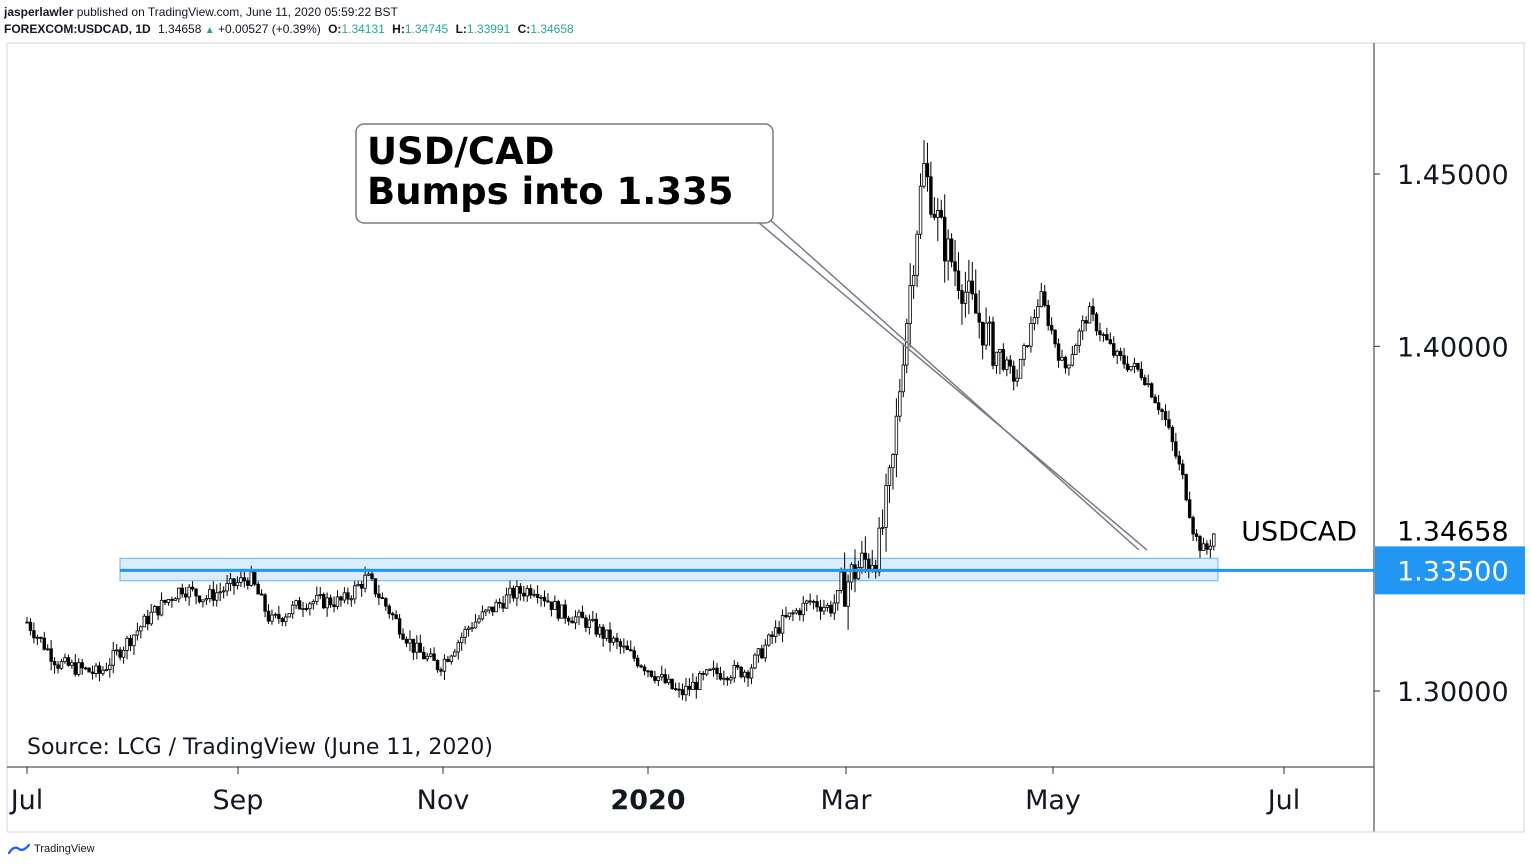 The image size is (1531, 868). What do you see at coordinates (1453, 175) in the screenshot?
I see `price-tick-label-2: 1.45000` at bounding box center [1453, 175].